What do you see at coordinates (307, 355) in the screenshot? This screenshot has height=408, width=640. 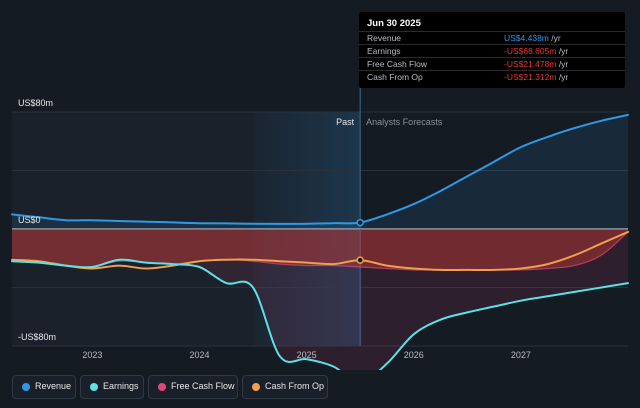 I see `x-axis-label: 2025` at bounding box center [307, 355].